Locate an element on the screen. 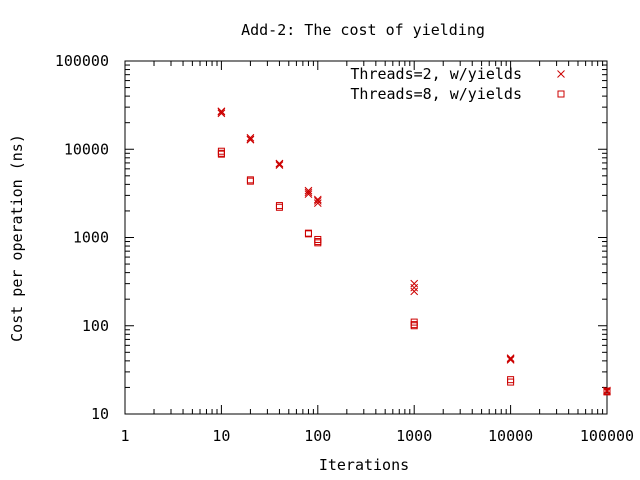  x-tick-label: 100 is located at coordinates (317, 436).